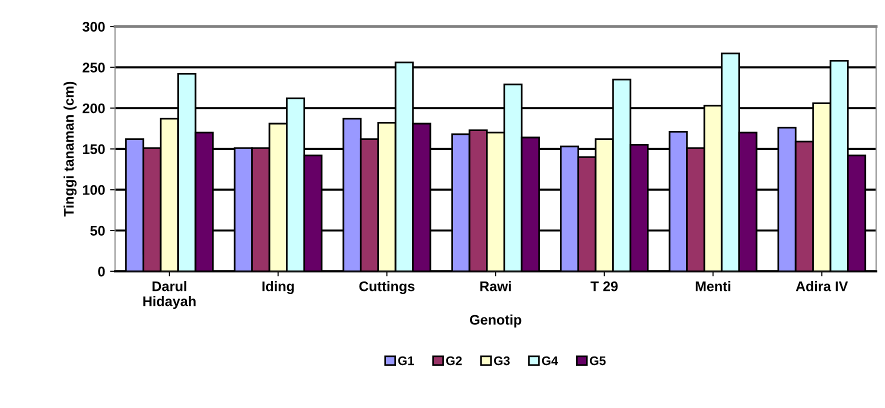 This screenshot has height=408, width=885. I want to click on y-tick-label: 0, so click(101, 271).